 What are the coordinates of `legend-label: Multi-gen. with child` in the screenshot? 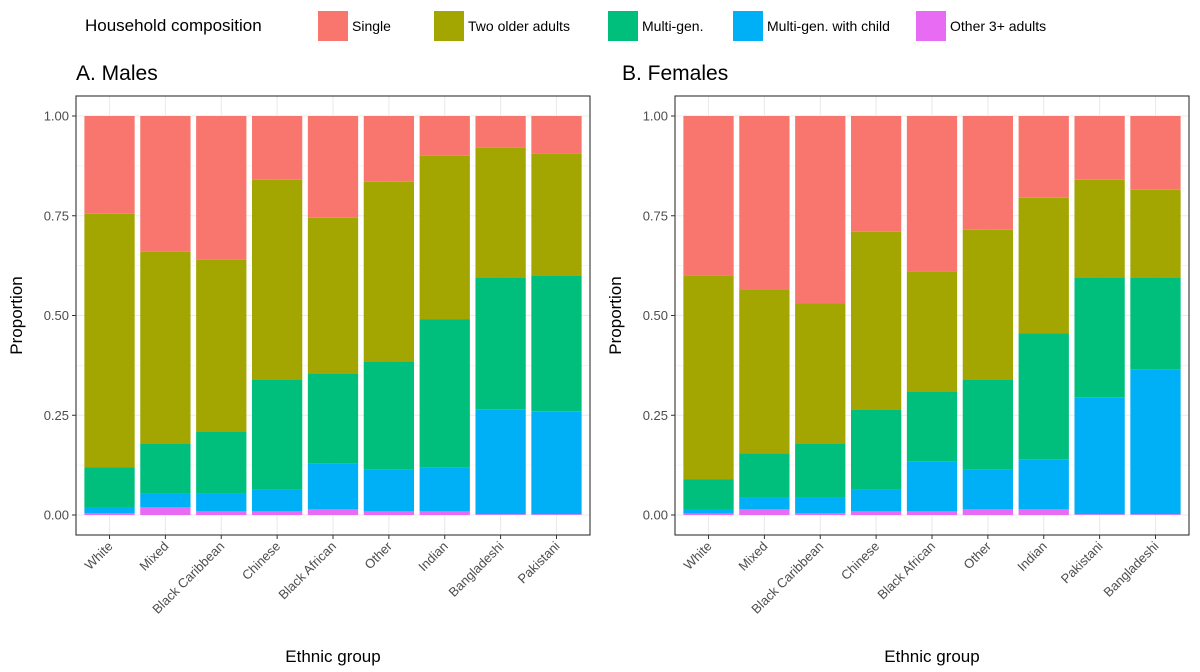 It's located at (828, 26).